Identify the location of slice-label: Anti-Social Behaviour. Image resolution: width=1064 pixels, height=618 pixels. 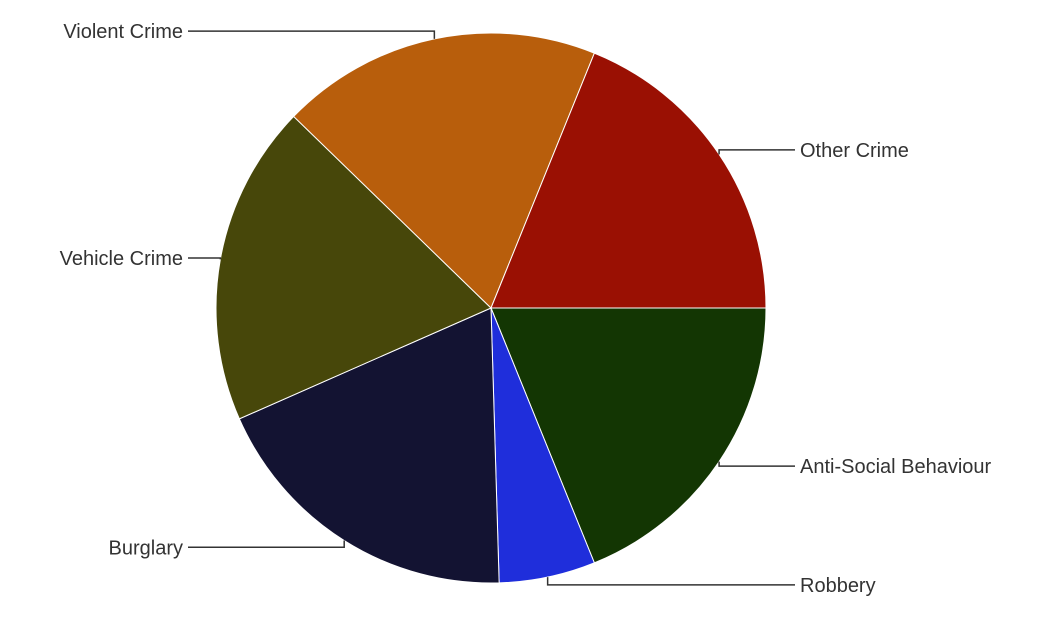
(896, 467).